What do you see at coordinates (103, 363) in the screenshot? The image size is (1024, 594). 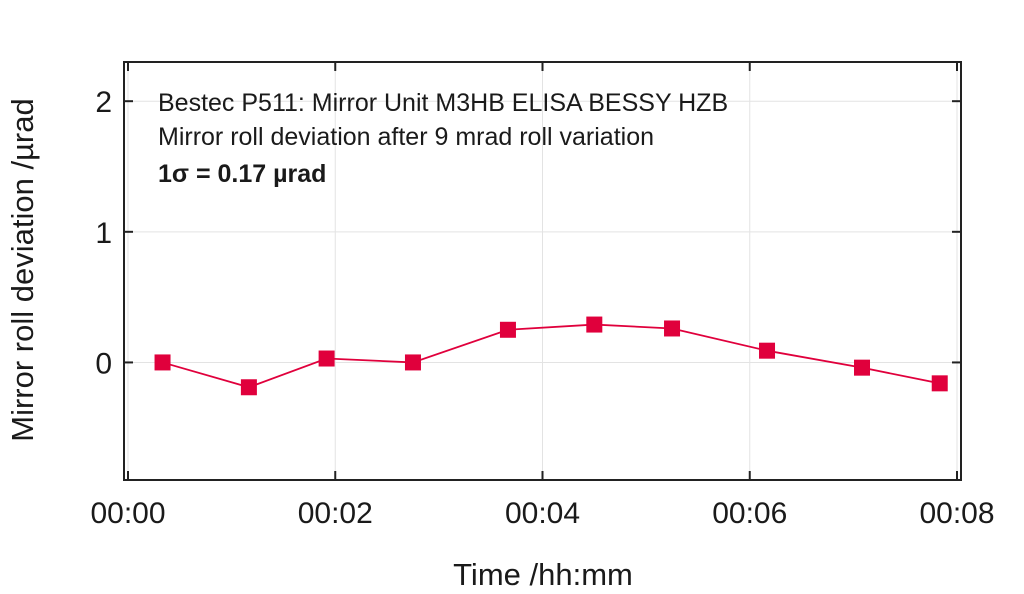 I see `y-tick-label: 0` at bounding box center [103, 363].